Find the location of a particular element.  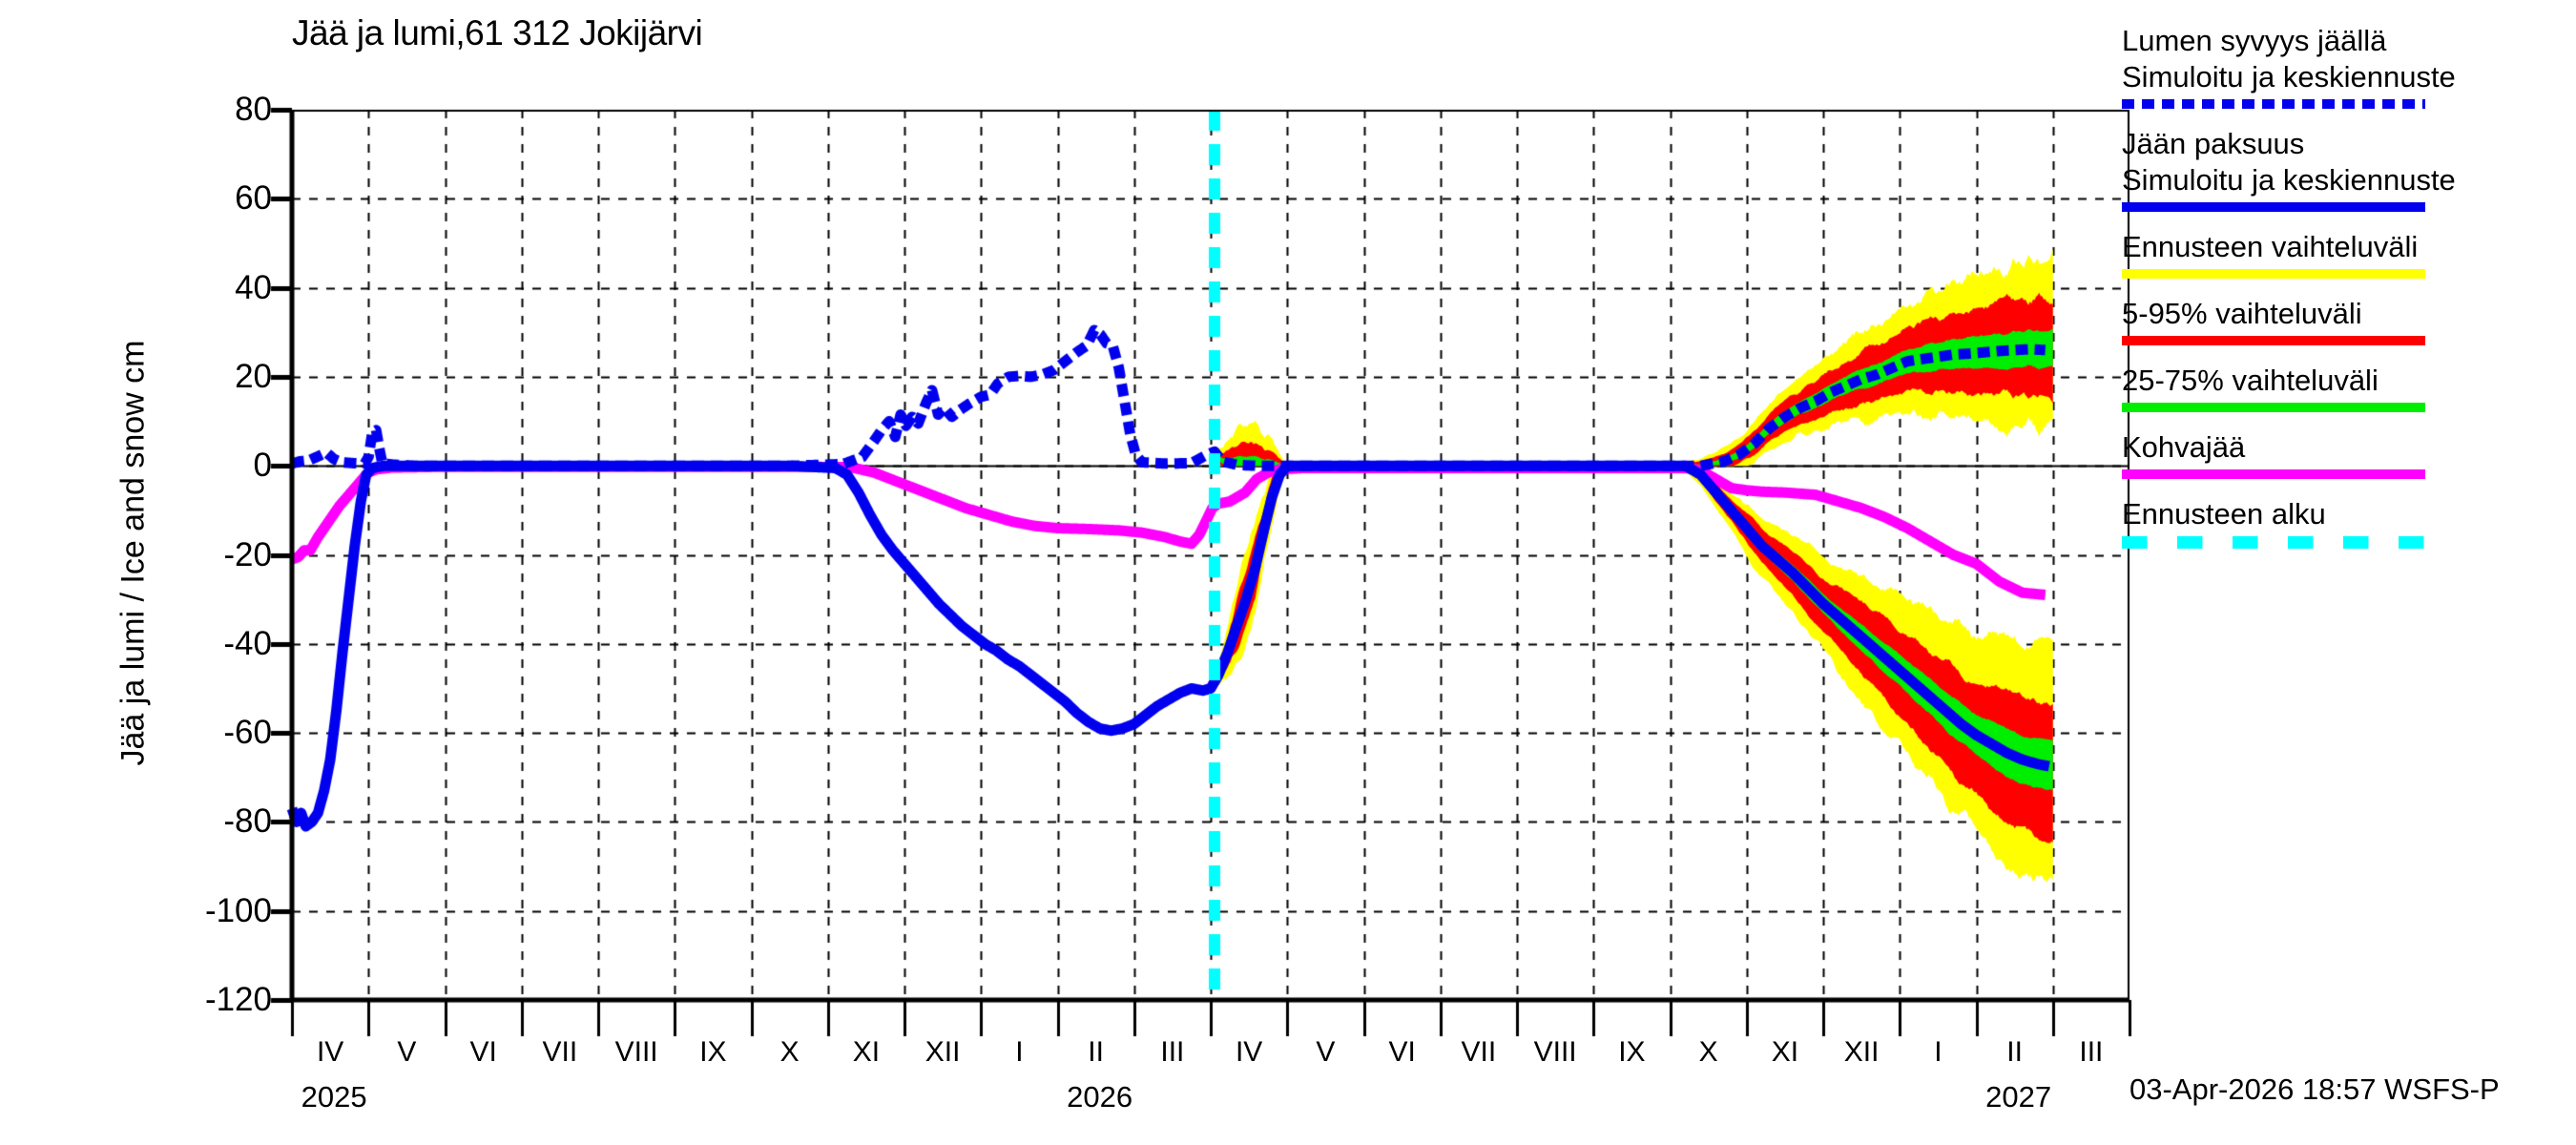

legend-label: 25-75% vaihteluväli is located at coordinates (2250, 380).